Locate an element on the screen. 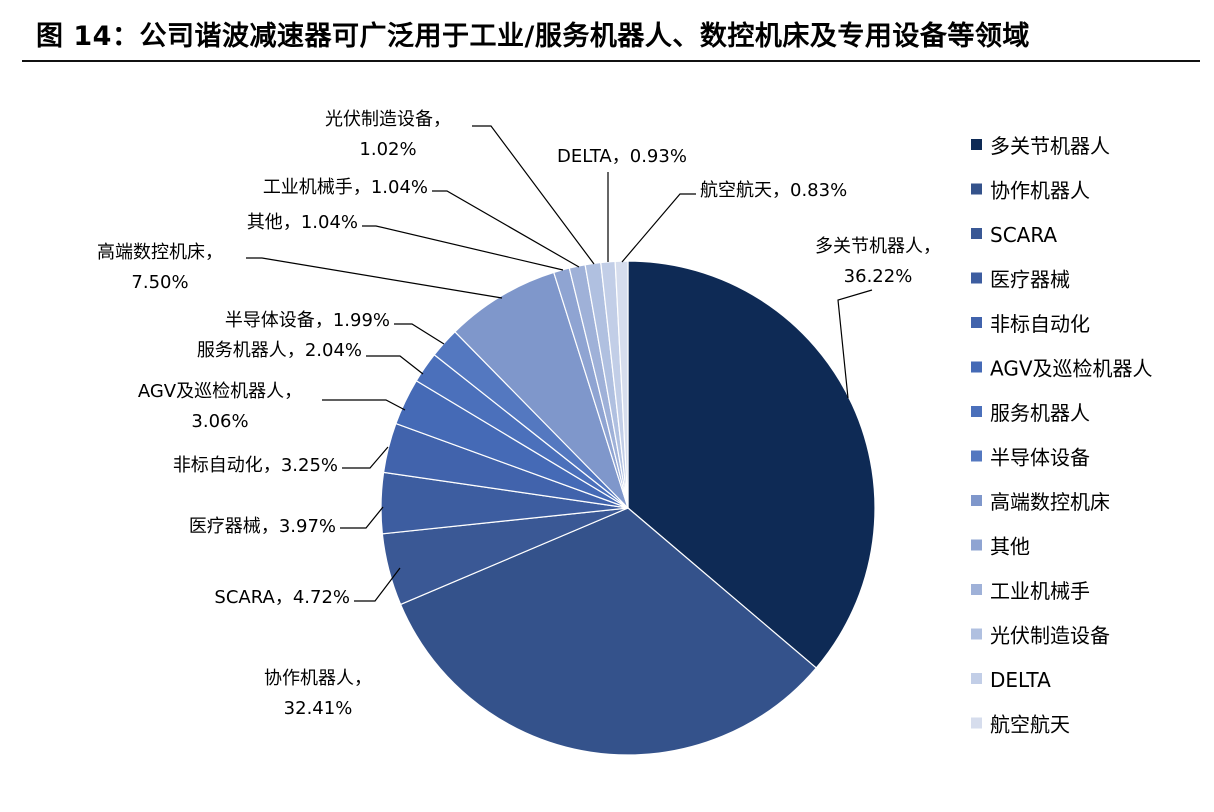 This screenshot has height=812, width=1214. slice-category-label: 多关节机器人 is located at coordinates (869, 246).